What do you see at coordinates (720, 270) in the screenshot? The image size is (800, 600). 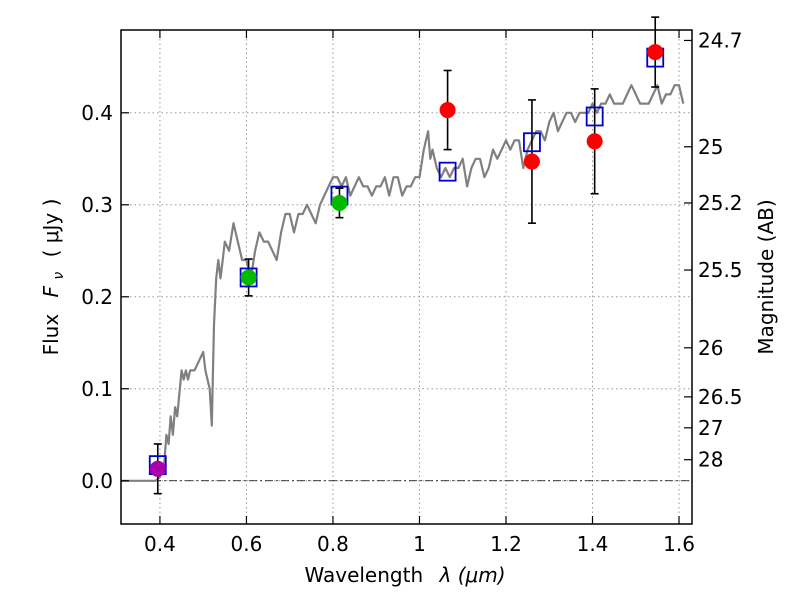 I see `magnitude-tick-label: 25.5` at bounding box center [720, 270].